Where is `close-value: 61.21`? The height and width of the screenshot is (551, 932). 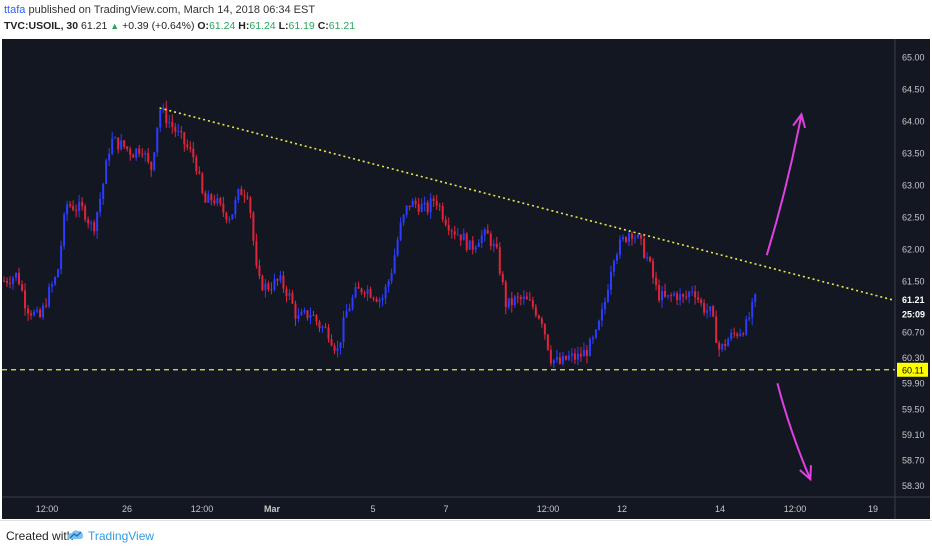
close-value: 61.21 is located at coordinates (342, 26).